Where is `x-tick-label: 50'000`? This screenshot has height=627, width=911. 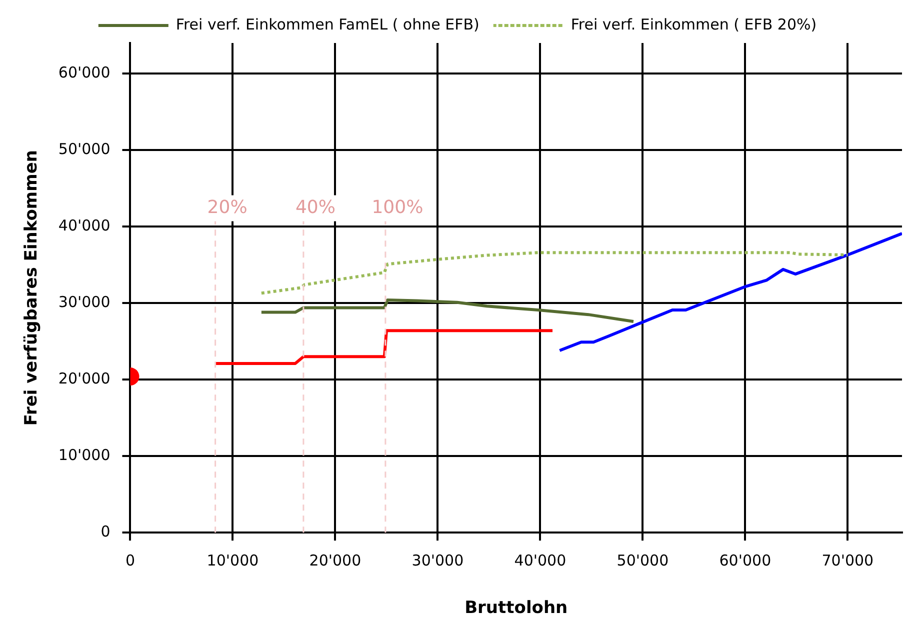 x-tick-label: 50'000 is located at coordinates (642, 560).